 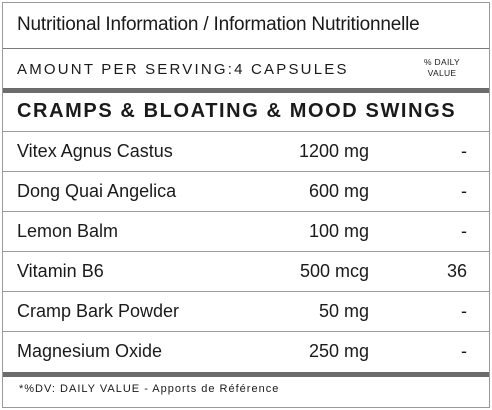 What do you see at coordinates (334, 271) in the screenshot?
I see `ingredient-amount: 500 mcg` at bounding box center [334, 271].